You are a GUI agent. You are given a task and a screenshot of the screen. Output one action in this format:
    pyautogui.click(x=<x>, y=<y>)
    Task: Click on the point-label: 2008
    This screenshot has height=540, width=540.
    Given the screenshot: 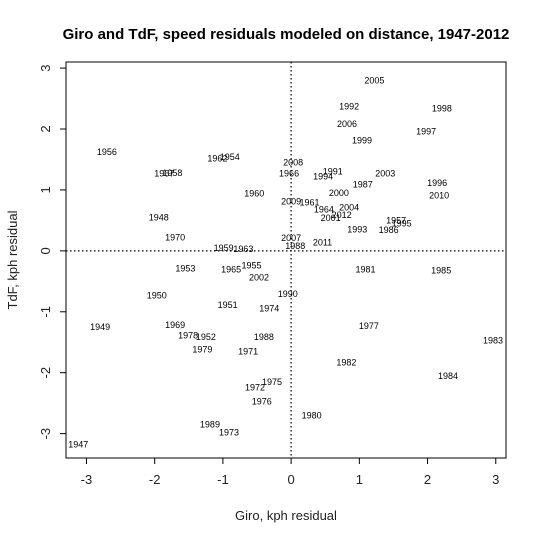 What is the action you would take?
    pyautogui.click(x=293, y=163)
    